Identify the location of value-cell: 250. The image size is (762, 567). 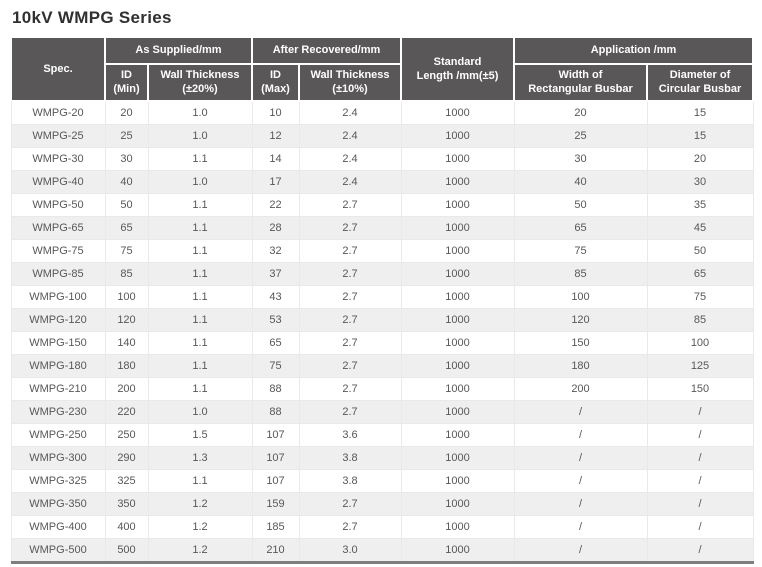
(126, 434).